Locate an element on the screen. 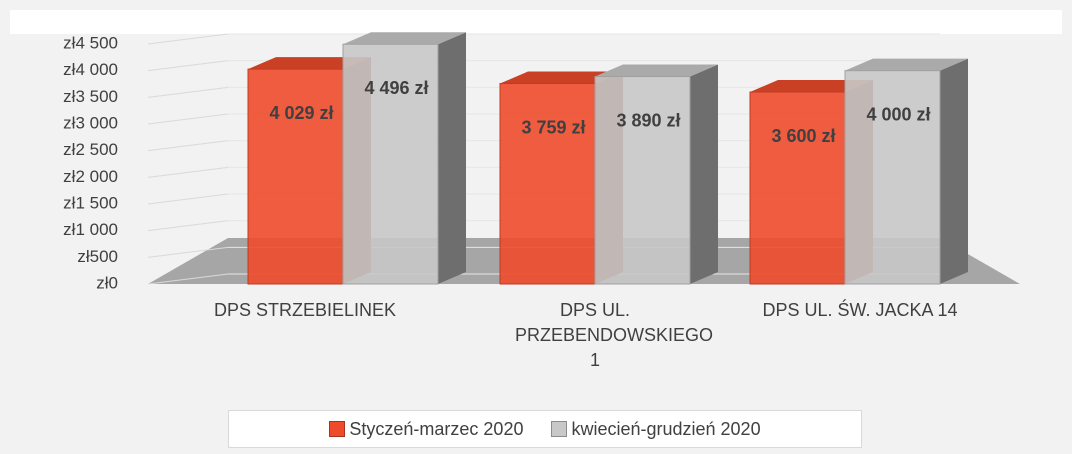 The image size is (1072, 454). value-label: 4 029 zł is located at coordinates (301, 113).